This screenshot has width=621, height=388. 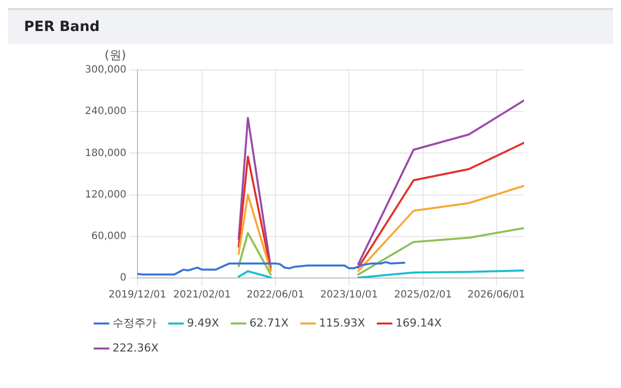 What do you see at coordinates (202, 295) in the screenshot?
I see `x-tick-label: 2021/02/01` at bounding box center [202, 295].